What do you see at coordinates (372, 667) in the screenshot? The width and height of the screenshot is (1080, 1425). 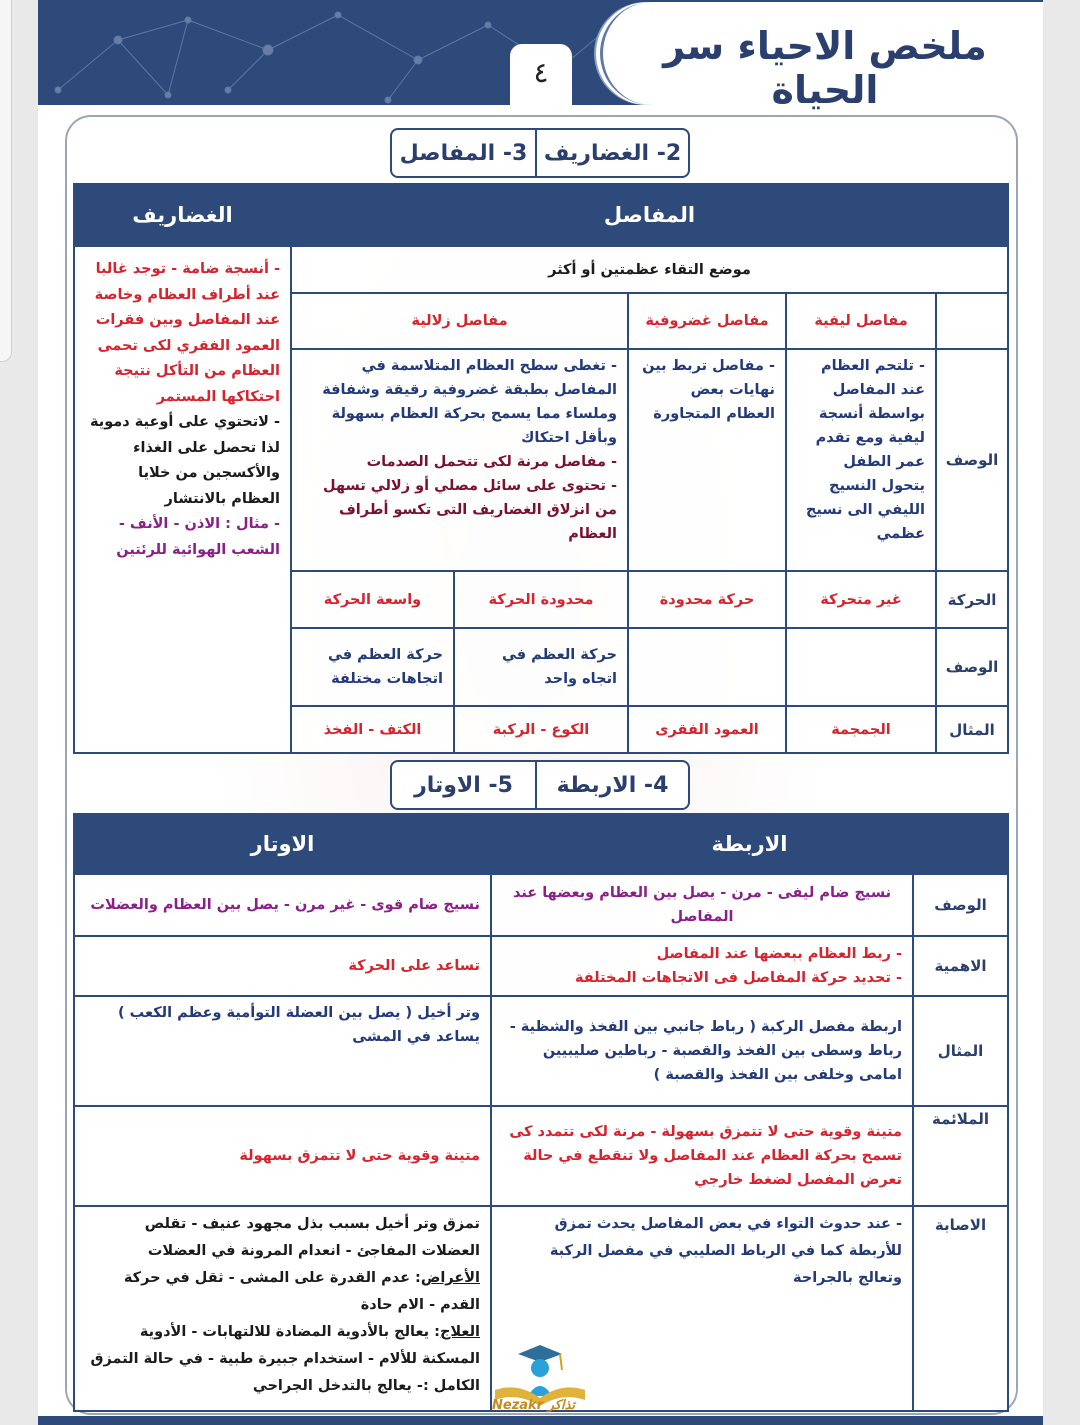 I see `movement-description-wide: حركة العظم في اتجاهات مختلفة` at bounding box center [372, 667].